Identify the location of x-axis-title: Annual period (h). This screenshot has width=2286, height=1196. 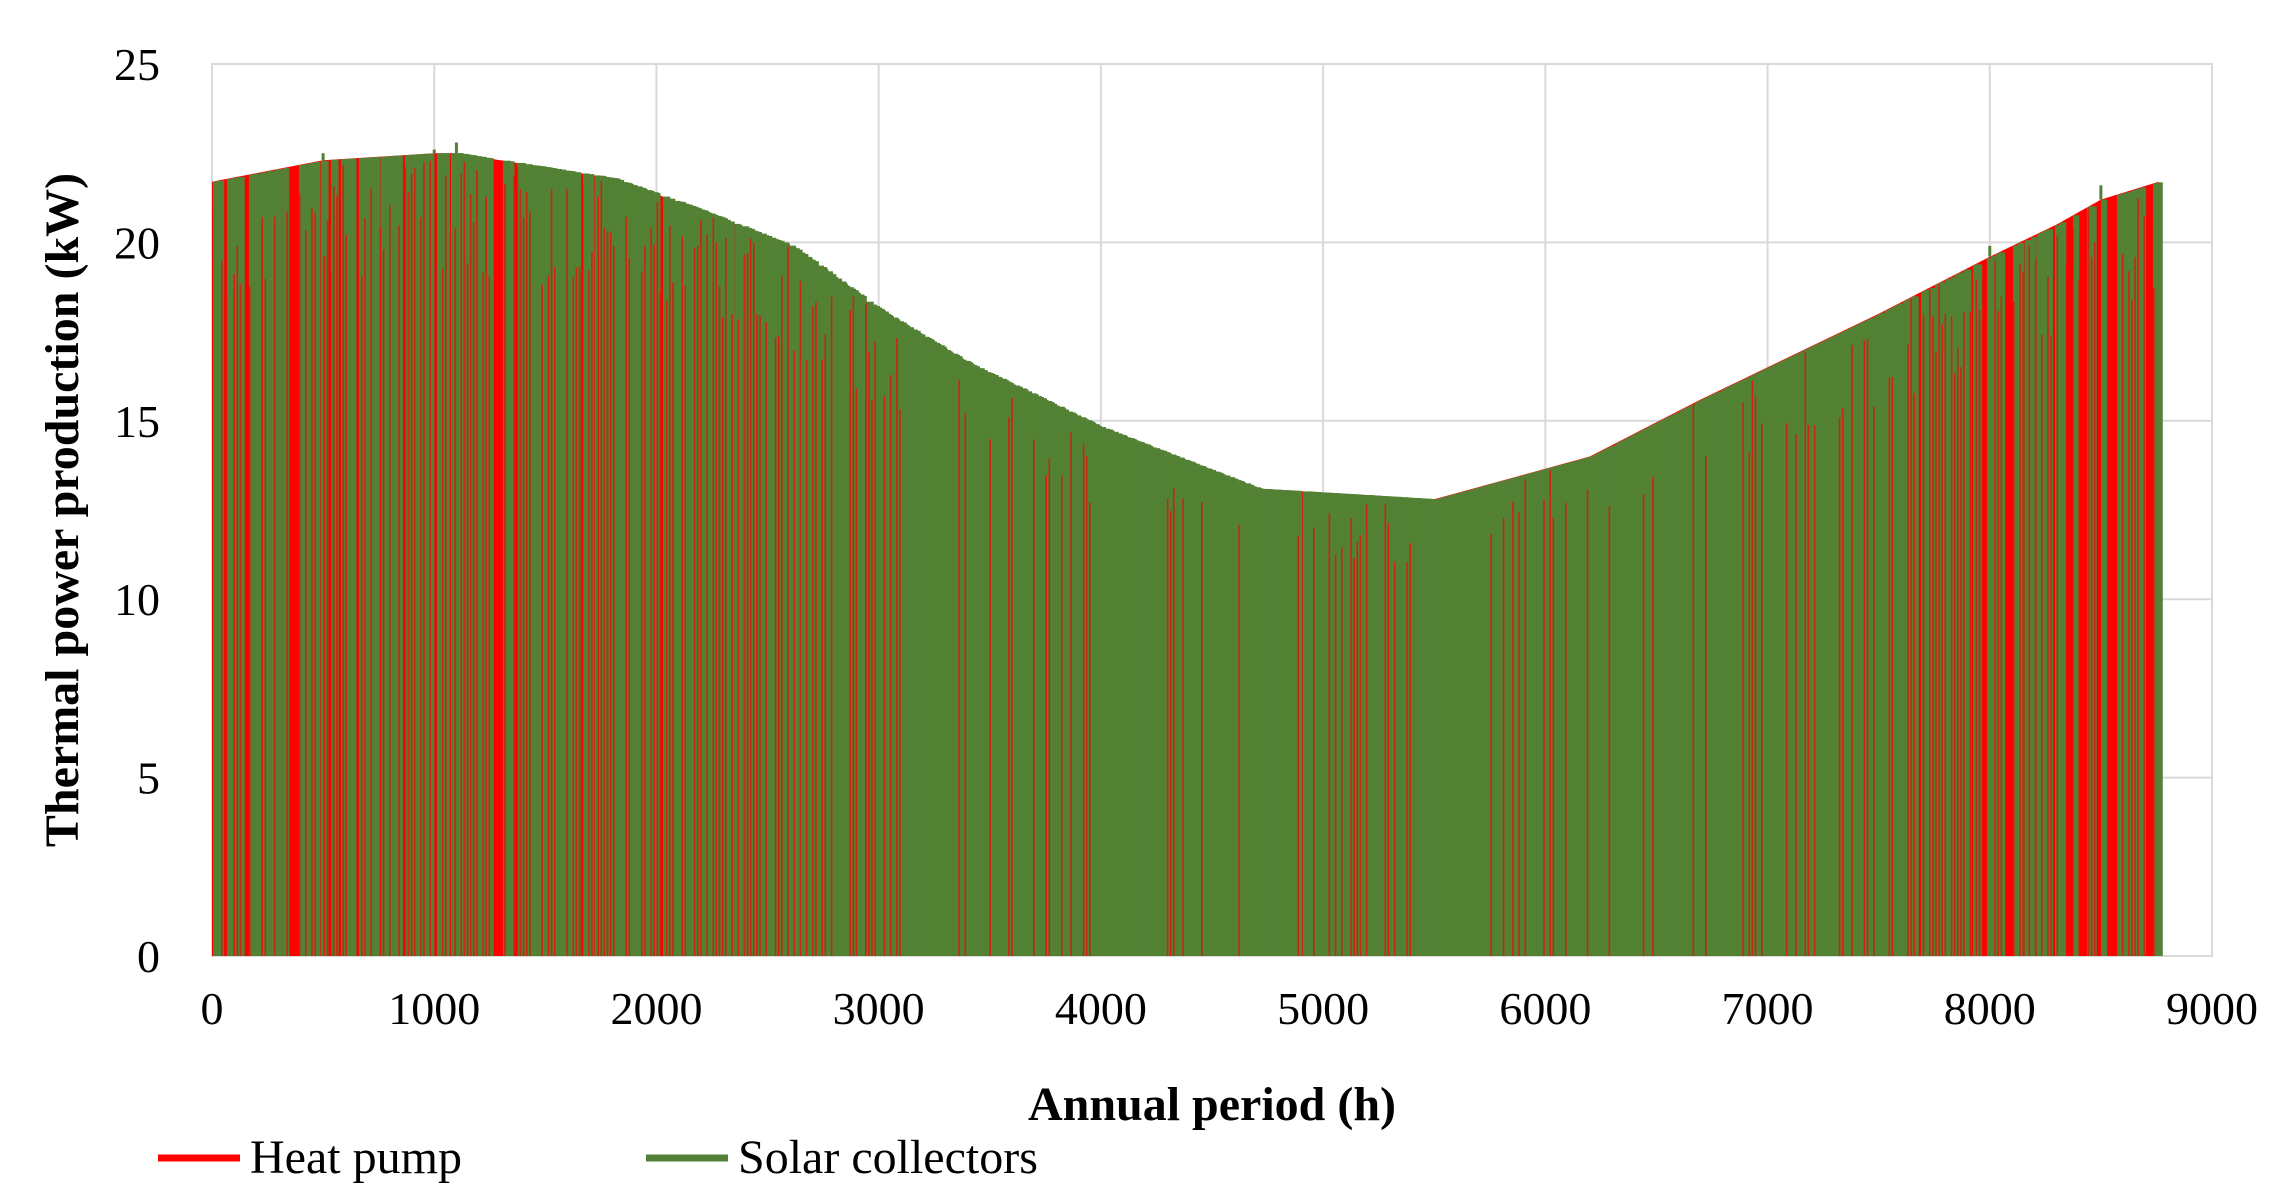
(1212, 1104).